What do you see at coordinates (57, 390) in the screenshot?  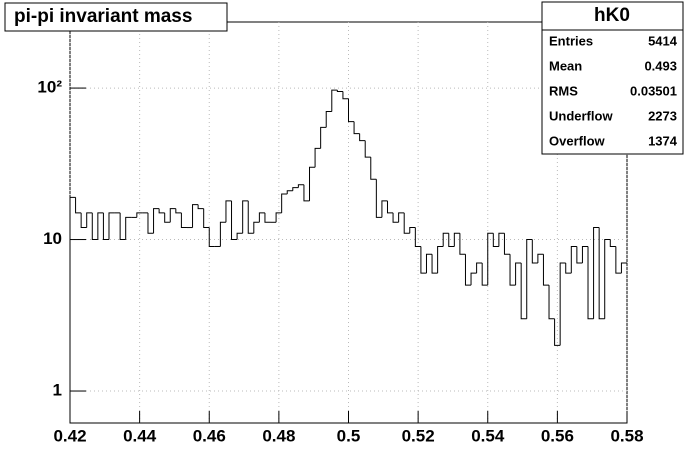 I see `y-tick-label: 1` at bounding box center [57, 390].